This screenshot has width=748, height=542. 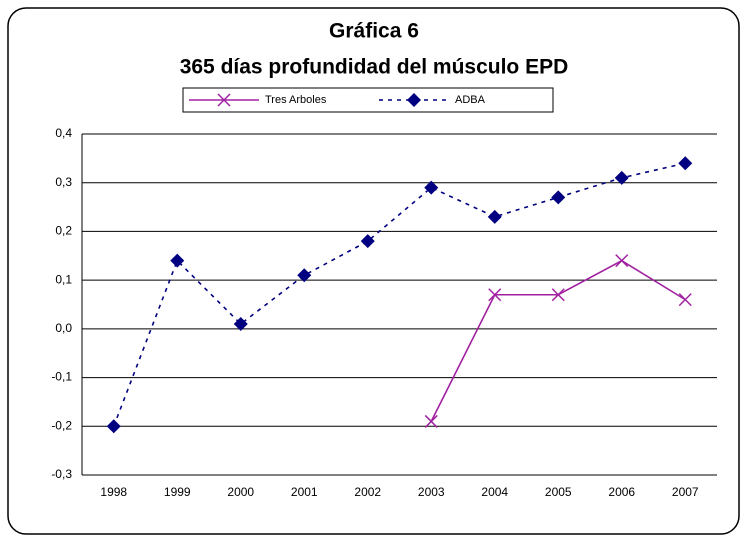 What do you see at coordinates (621, 492) in the screenshot?
I see `x-tick-label: 2006` at bounding box center [621, 492].